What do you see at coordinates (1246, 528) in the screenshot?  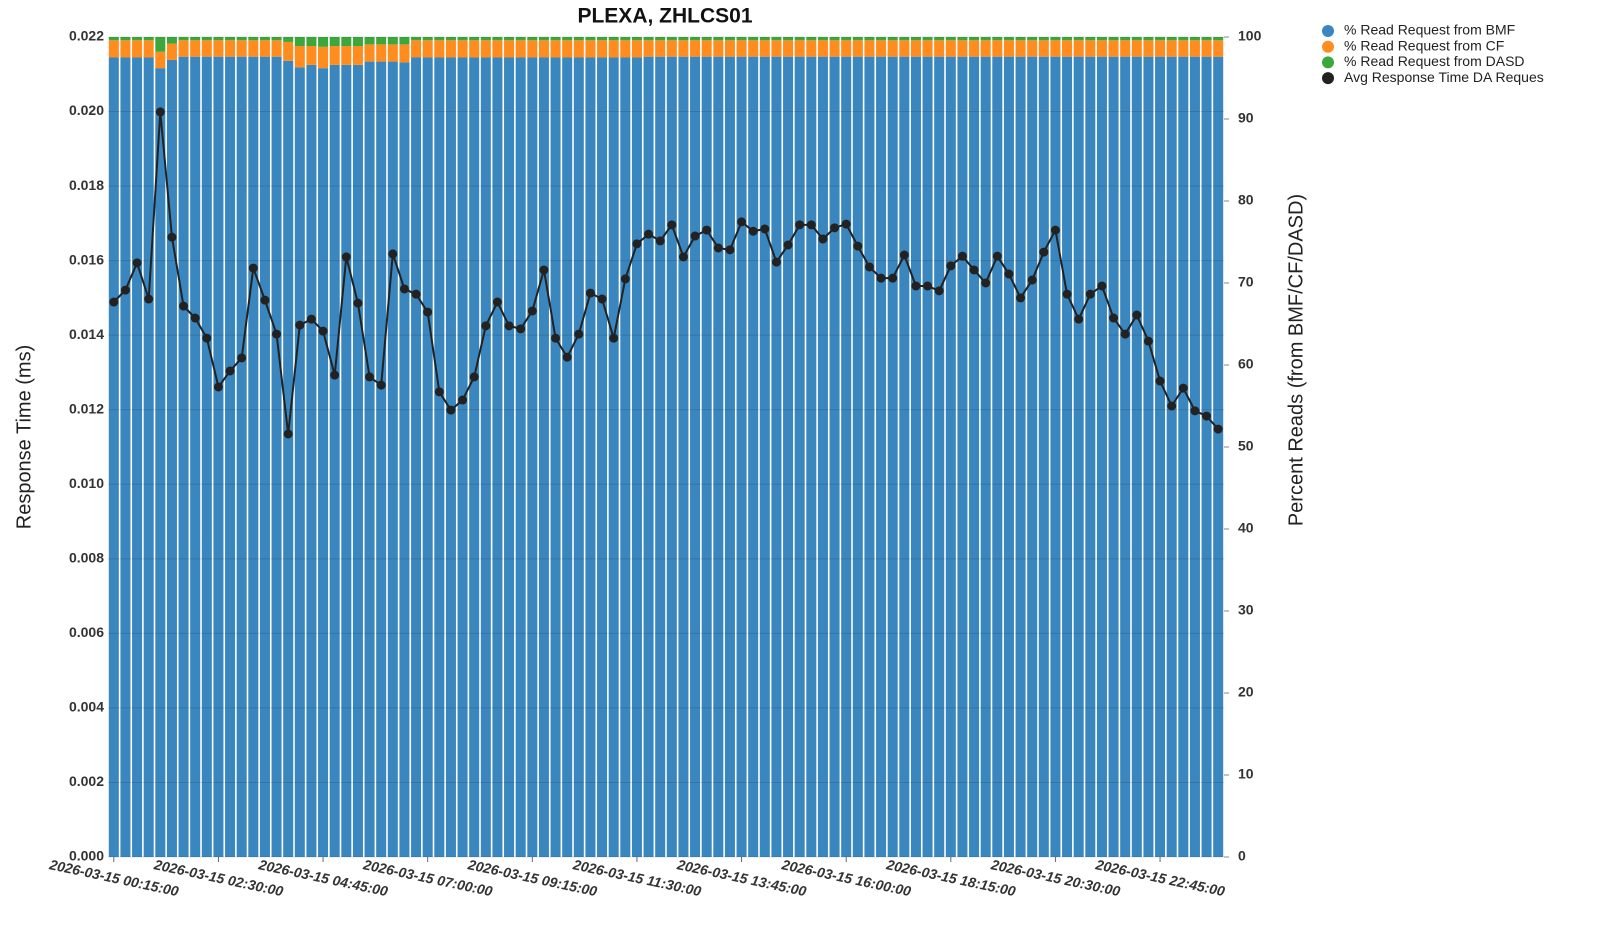 I see `y2-tick-label: 40` at bounding box center [1246, 528].